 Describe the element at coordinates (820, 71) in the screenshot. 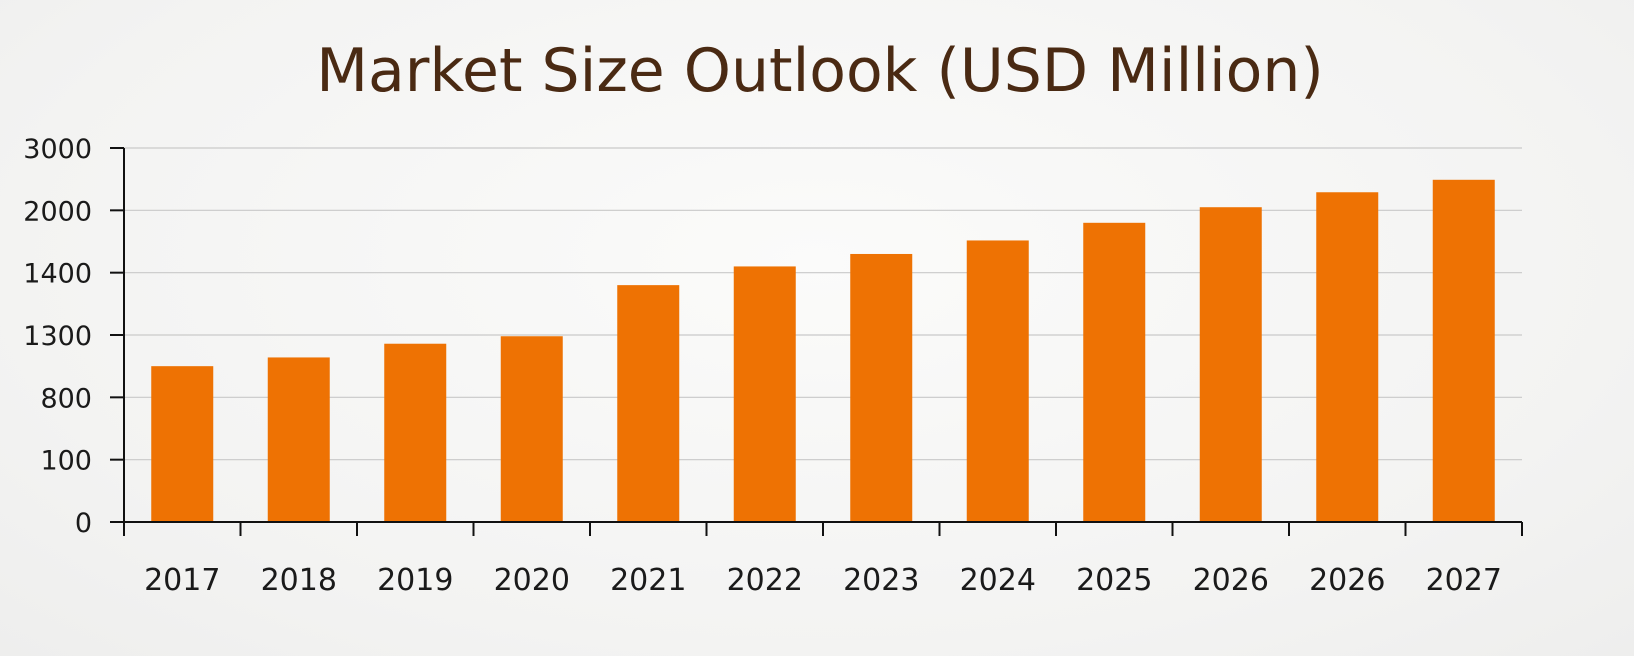

I see `chart-title: Market Size Outlook (USD Million)` at that location.